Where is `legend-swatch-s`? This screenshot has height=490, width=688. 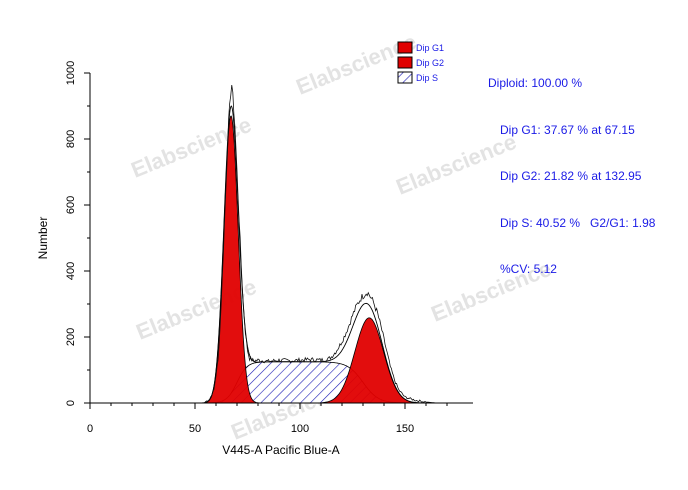
legend-swatch-s is located at coordinates (405, 77).